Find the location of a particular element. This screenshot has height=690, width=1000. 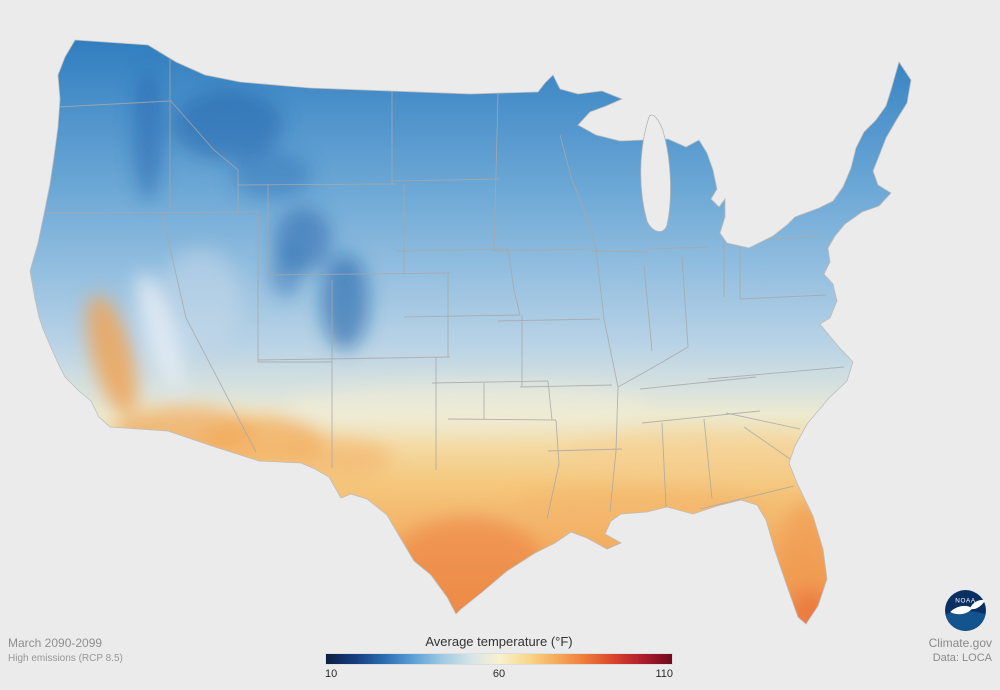

noaa-logo-text: NOAA is located at coordinates (965, 600).